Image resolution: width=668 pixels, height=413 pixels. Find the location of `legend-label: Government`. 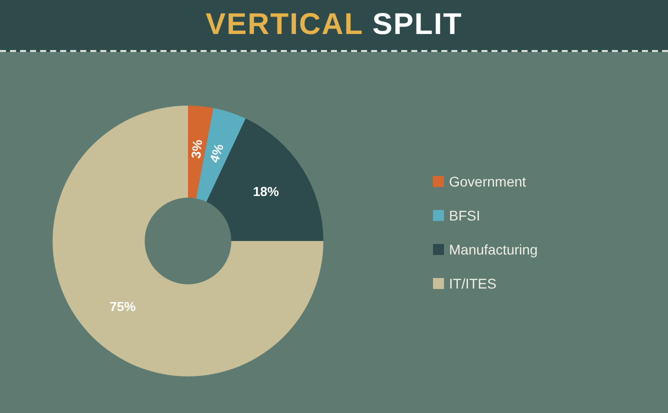

legend-label: Government is located at coordinates (487, 182).